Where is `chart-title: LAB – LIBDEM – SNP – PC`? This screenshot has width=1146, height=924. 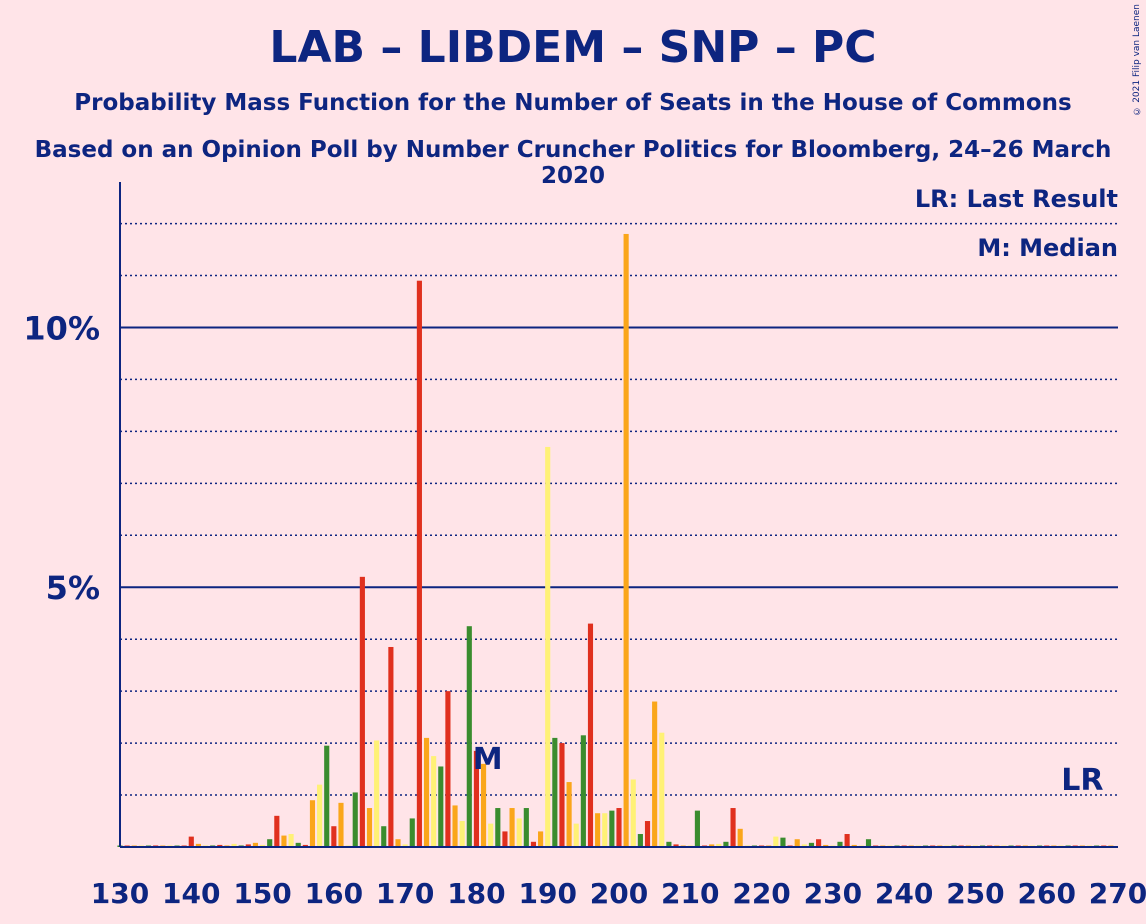 chart-title: LAB – LIBDEM – SNP – PC is located at coordinates (573, 47).